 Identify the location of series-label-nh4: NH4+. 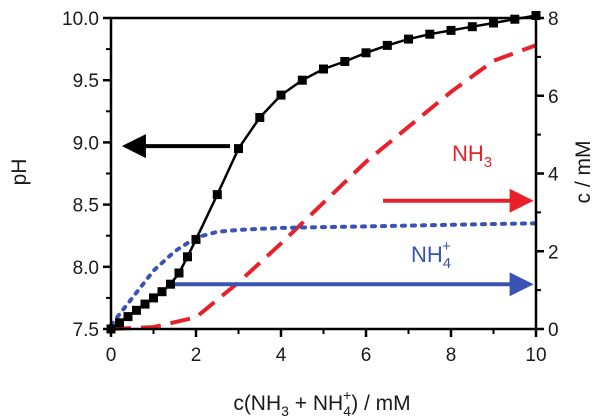
(431, 255).